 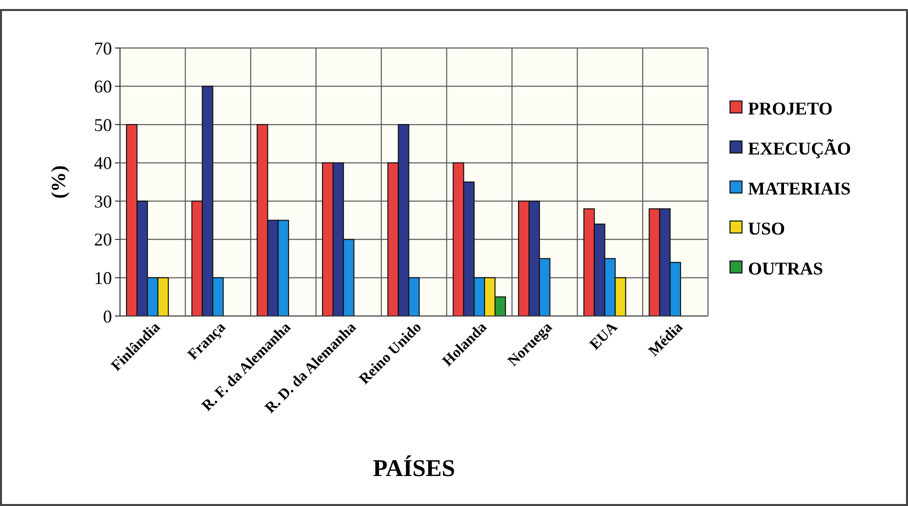 What do you see at coordinates (799, 188) in the screenshot?
I see `legend-label: MATERIAIS` at bounding box center [799, 188].